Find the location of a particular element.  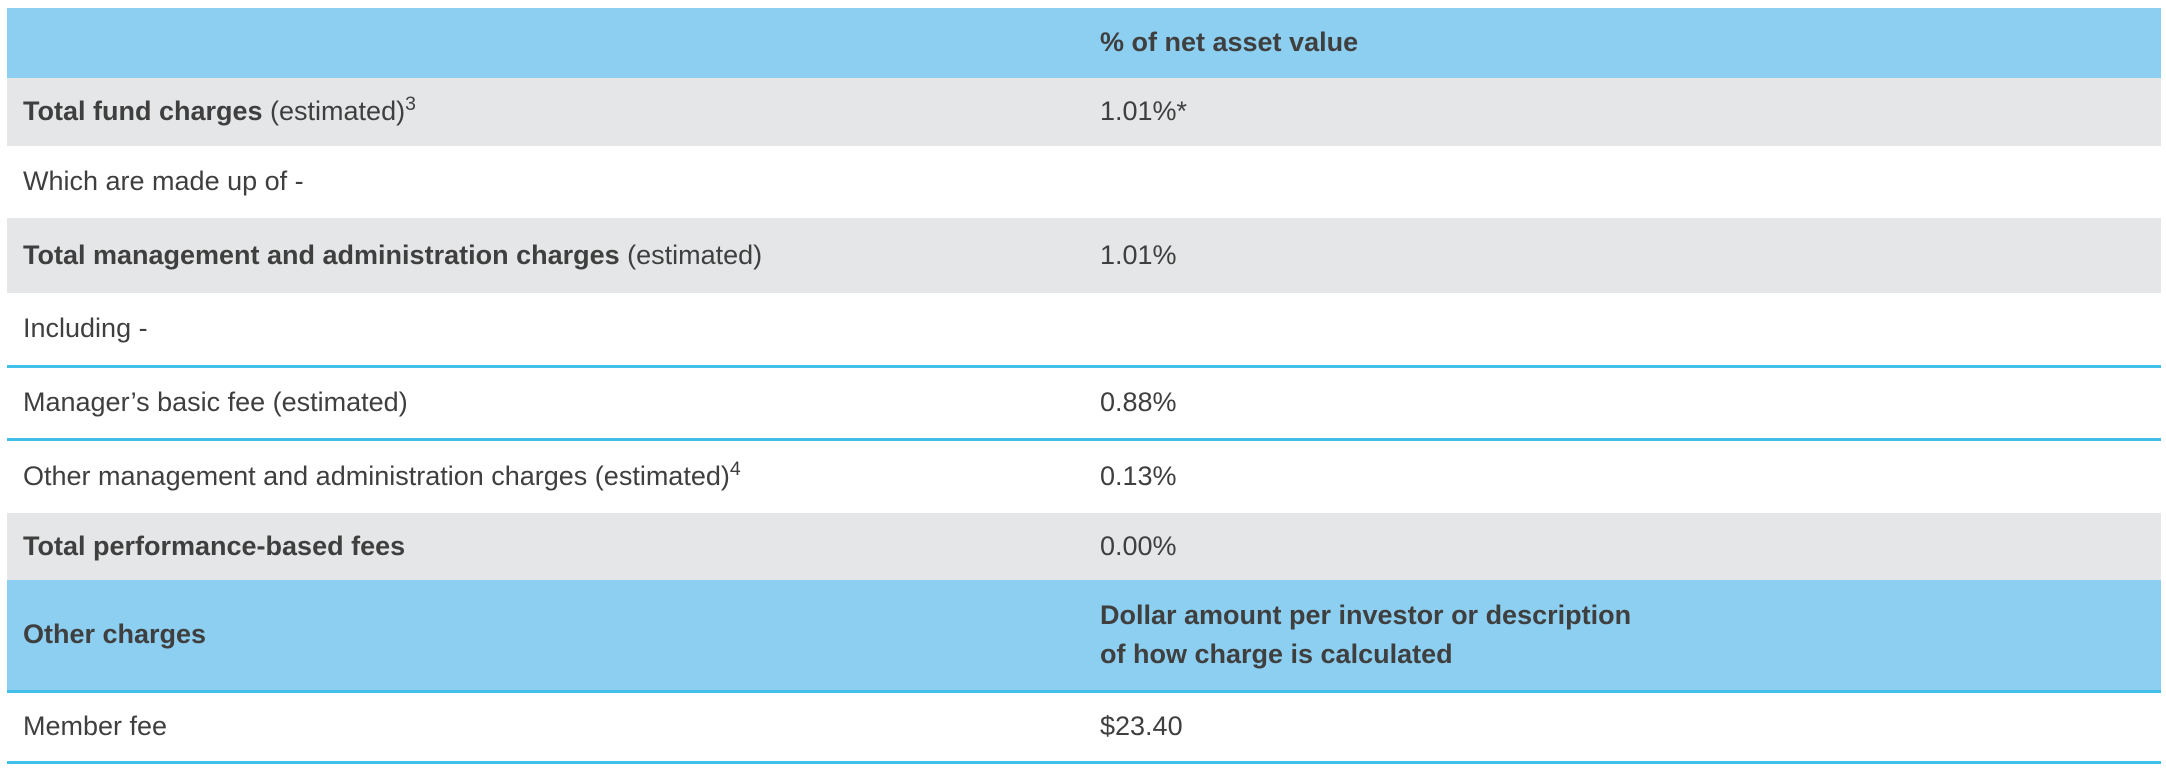

table-row-member-fee: Member fee $23.40 is located at coordinates (1084, 728).